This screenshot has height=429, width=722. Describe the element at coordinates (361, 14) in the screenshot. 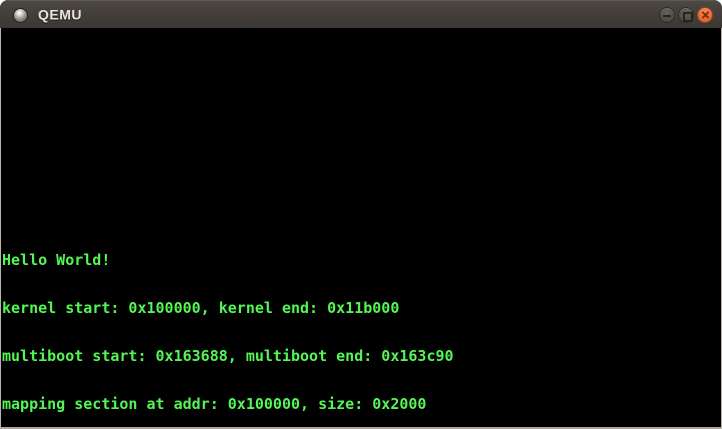

I see `titlebar: QEMU` at that location.